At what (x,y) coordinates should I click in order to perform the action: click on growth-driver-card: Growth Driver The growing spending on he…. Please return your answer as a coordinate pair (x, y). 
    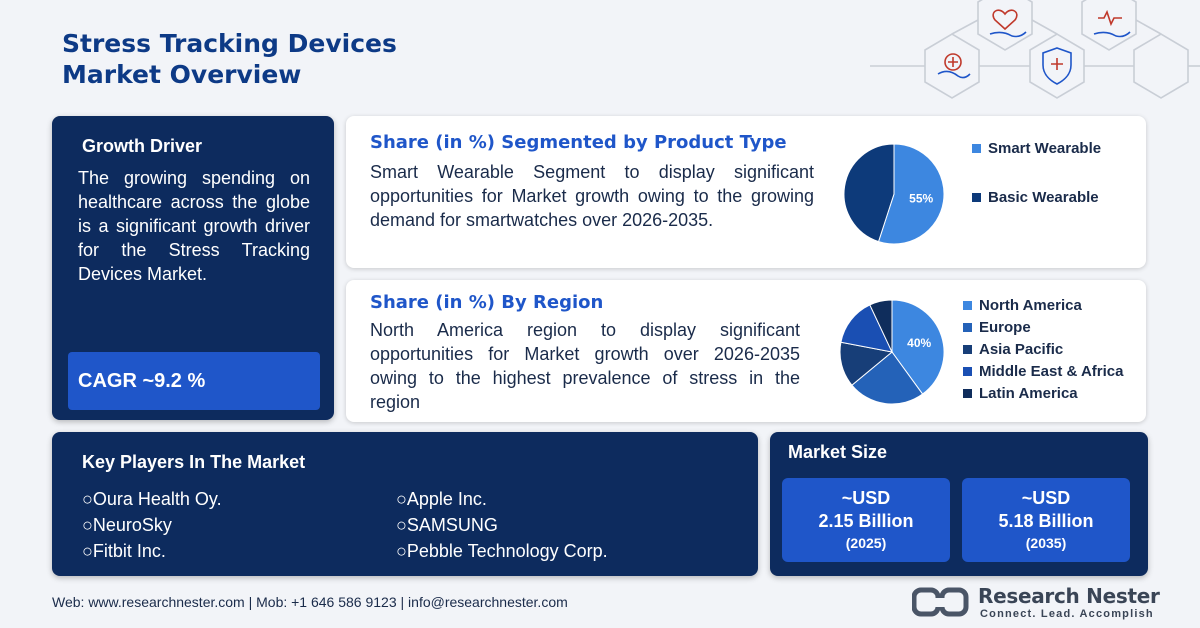
    Looking at the image, I should click on (193, 268).